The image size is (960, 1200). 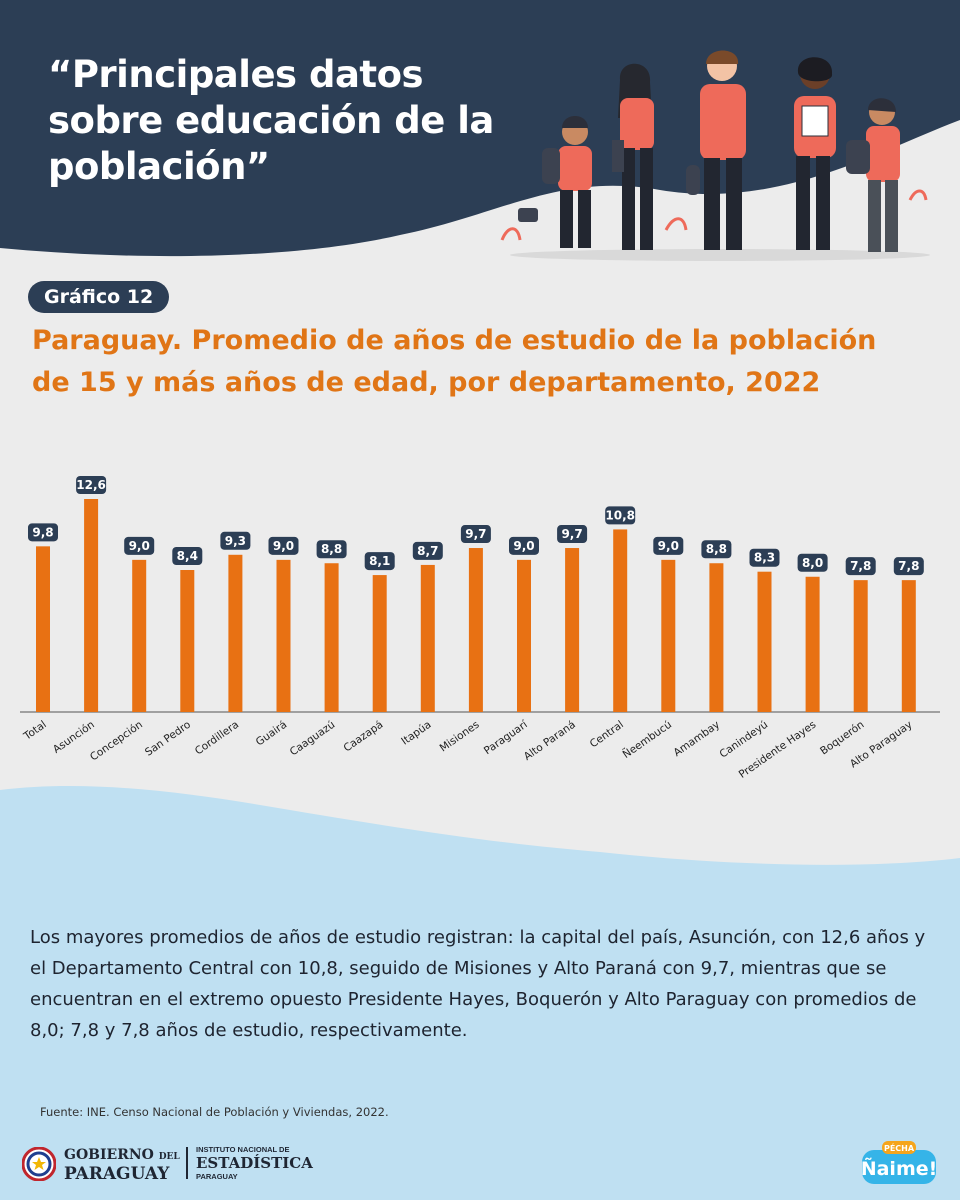 I want to click on value-label-0: 9,8, so click(x=42, y=532).